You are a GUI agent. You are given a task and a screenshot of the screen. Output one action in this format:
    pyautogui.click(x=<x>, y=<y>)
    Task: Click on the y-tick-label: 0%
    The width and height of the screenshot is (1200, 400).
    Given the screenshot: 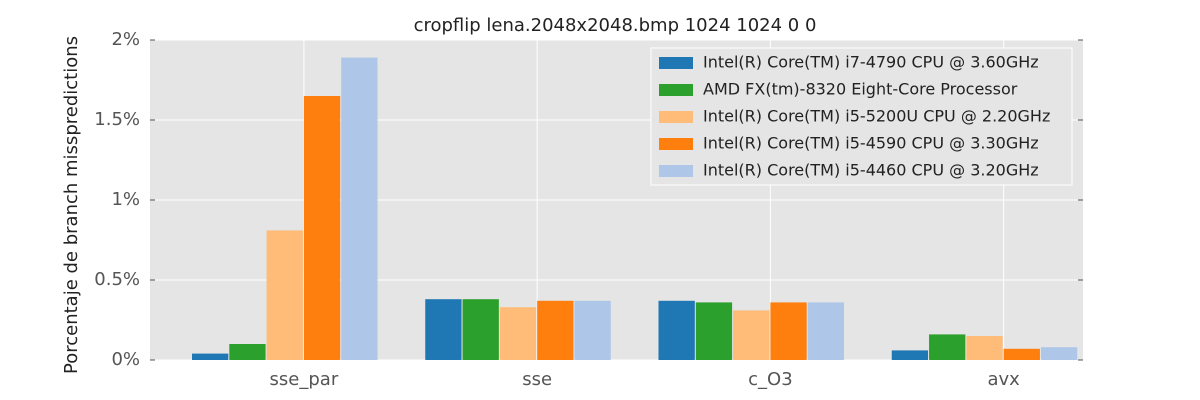 What is the action you would take?
    pyautogui.click(x=125, y=359)
    